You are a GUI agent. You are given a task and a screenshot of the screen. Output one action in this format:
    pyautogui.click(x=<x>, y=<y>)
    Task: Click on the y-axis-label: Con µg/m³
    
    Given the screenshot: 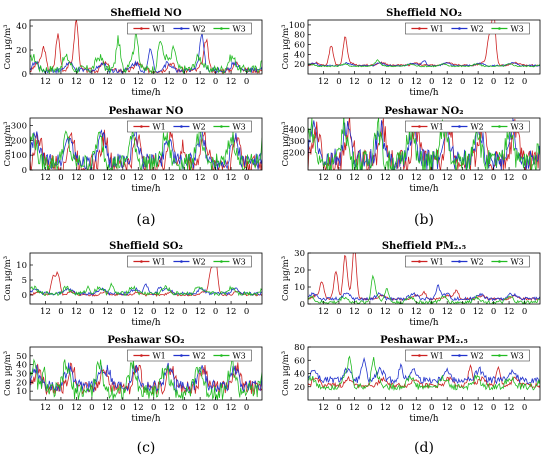 What is the action you would take?
    pyautogui.click(x=286, y=373)
    